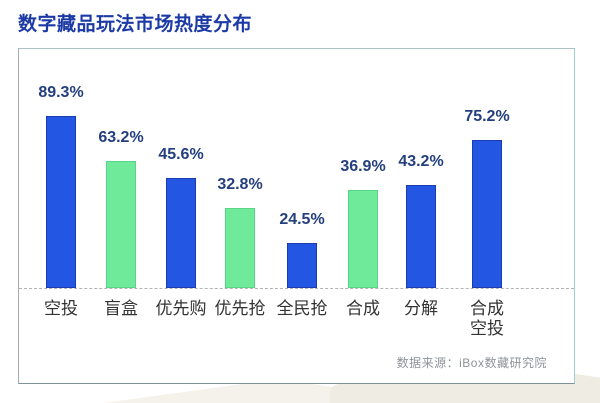 Image resolution: width=600 pixels, height=403 pixels. I want to click on category-label-4: 优先抢, so click(240, 308).